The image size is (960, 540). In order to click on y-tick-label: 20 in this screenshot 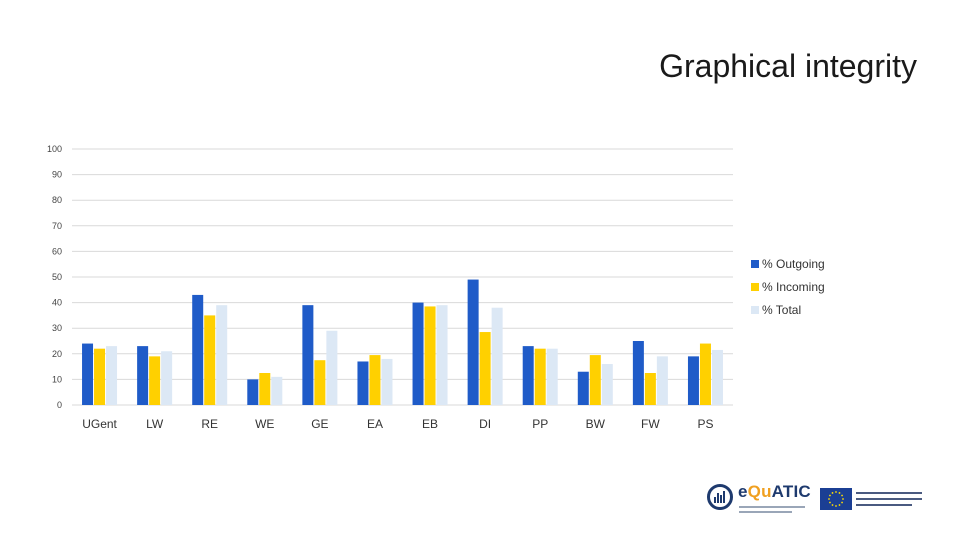, I will do `click(57, 354)`.